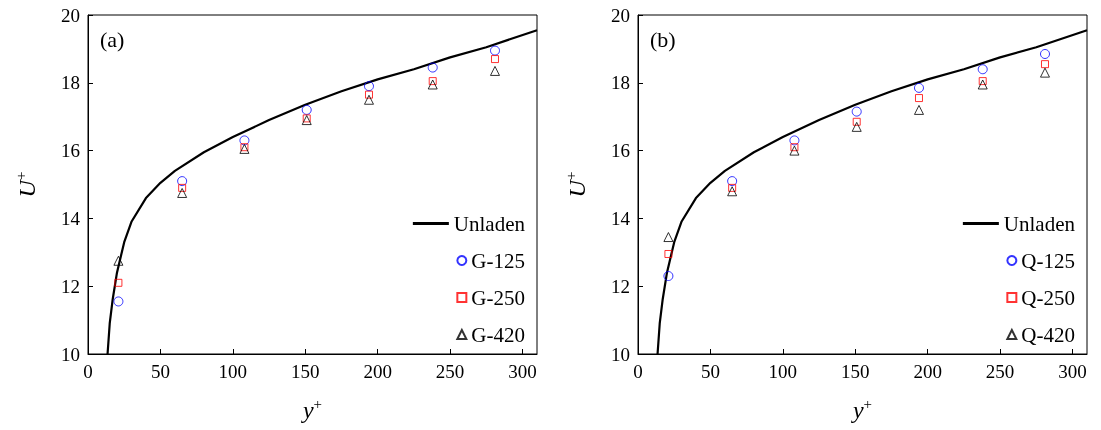  What do you see at coordinates (1048, 260) in the screenshot?
I see `legend-label: Q-125` at bounding box center [1048, 260].